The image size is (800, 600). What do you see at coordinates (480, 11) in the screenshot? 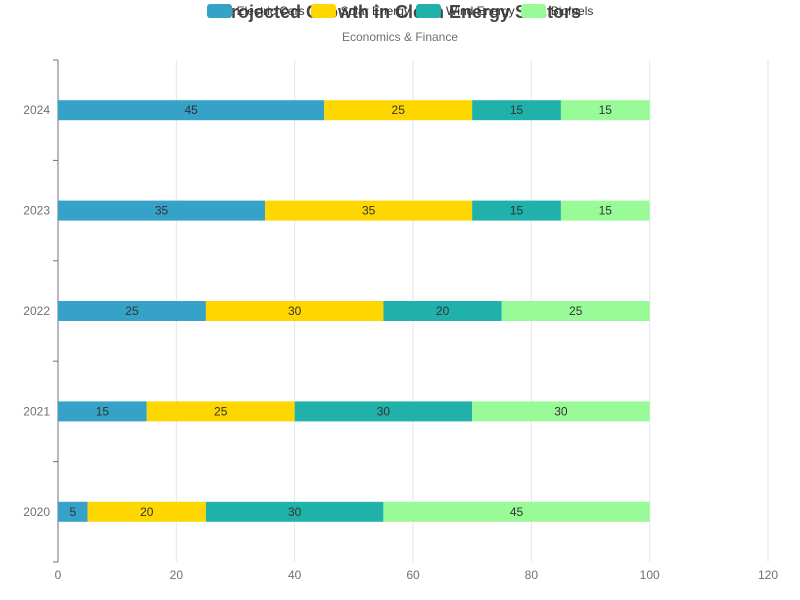
I see `legend-label: Wind Energy` at bounding box center [480, 11].